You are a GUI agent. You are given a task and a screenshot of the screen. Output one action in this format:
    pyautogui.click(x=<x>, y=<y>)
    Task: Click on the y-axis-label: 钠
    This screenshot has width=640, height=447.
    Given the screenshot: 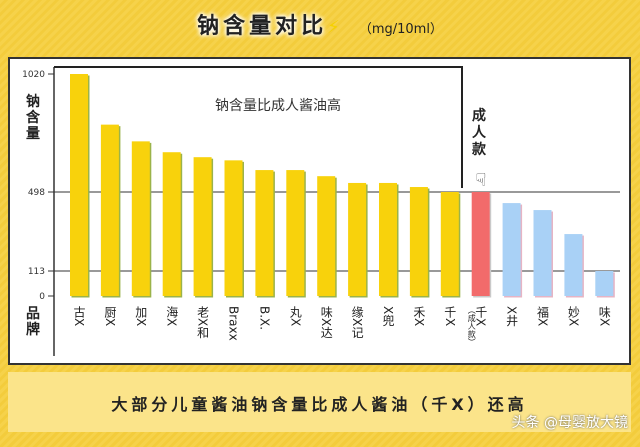 What is the action you would take?
    pyautogui.click(x=33, y=101)
    